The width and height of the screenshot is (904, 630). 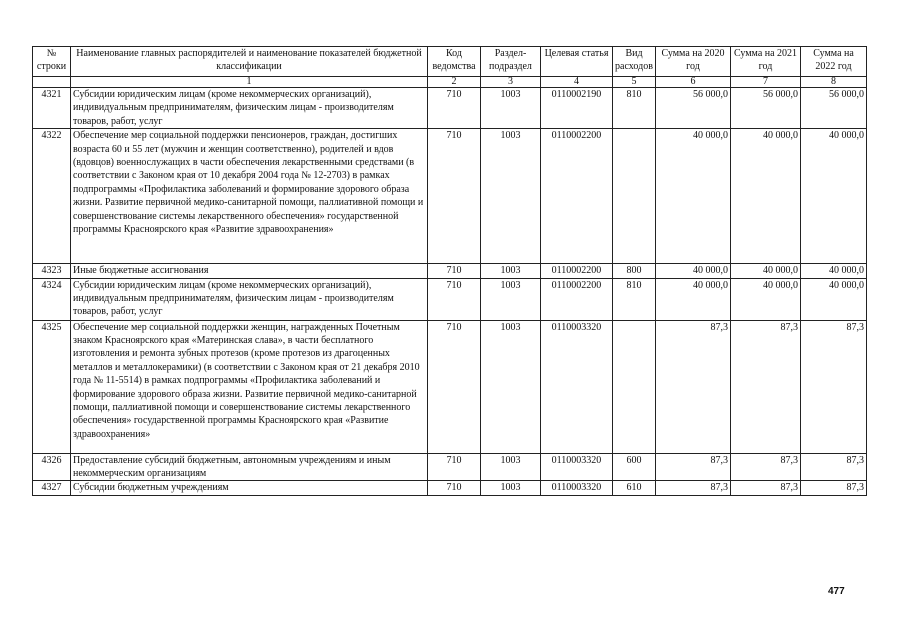 I want to click on cell-type: 610, so click(x=634, y=488).